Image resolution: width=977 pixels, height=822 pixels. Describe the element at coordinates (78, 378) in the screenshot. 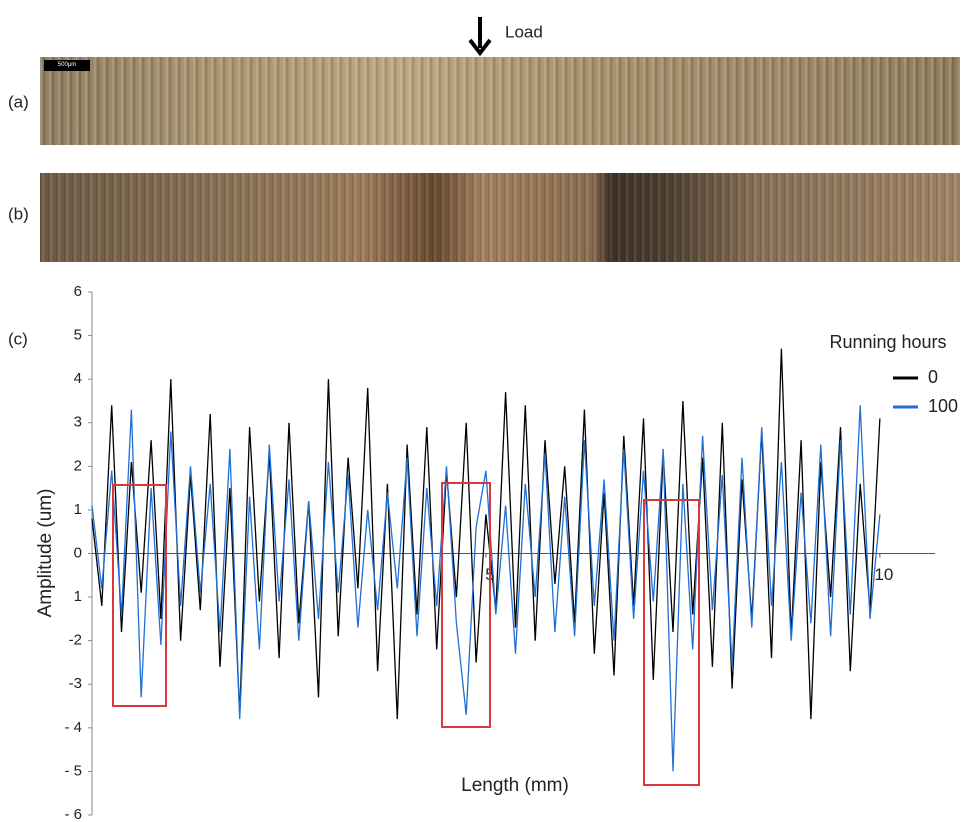

I see `y-tick-label: 4` at that location.